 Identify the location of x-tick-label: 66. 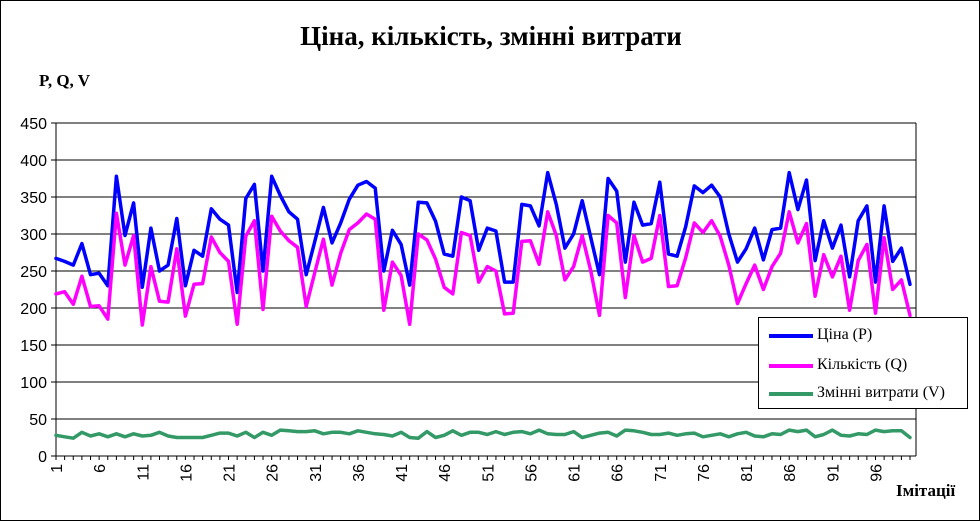
(618, 473).